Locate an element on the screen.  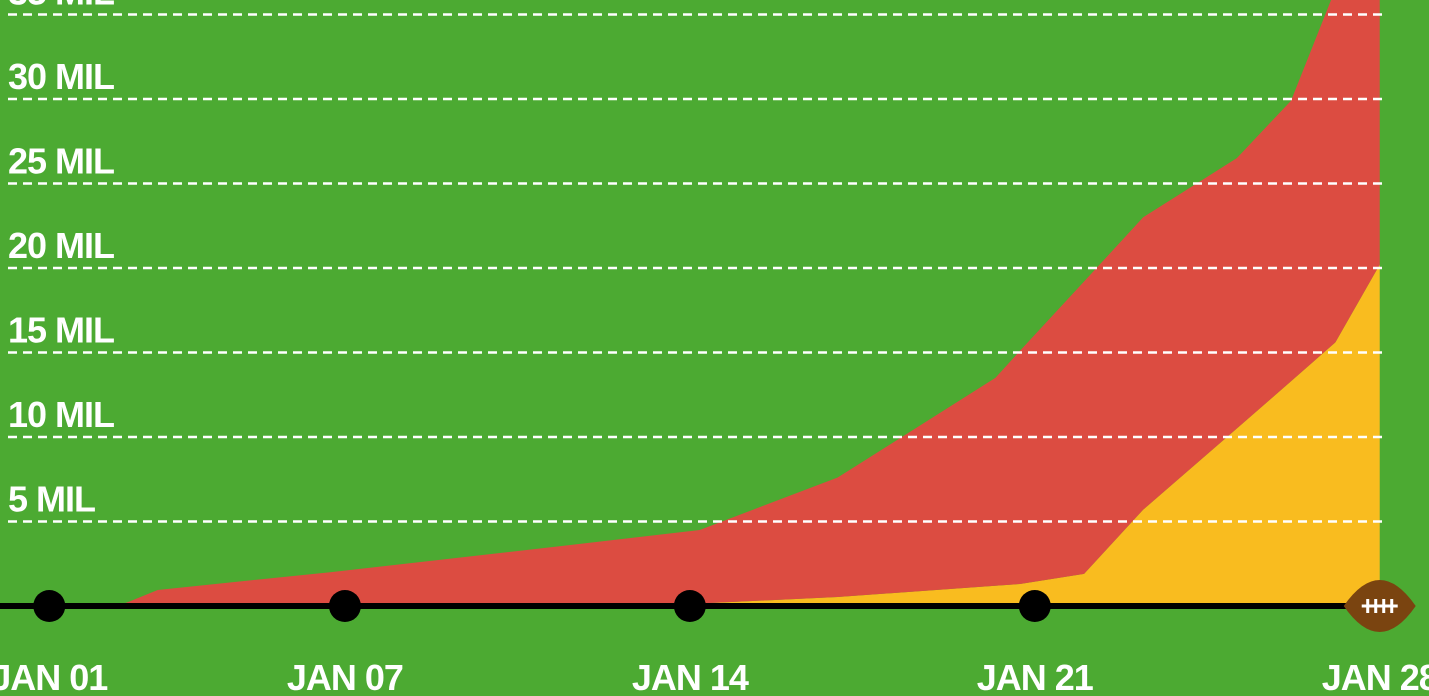
x-tick-label: JAN 21 is located at coordinates (1035, 676).